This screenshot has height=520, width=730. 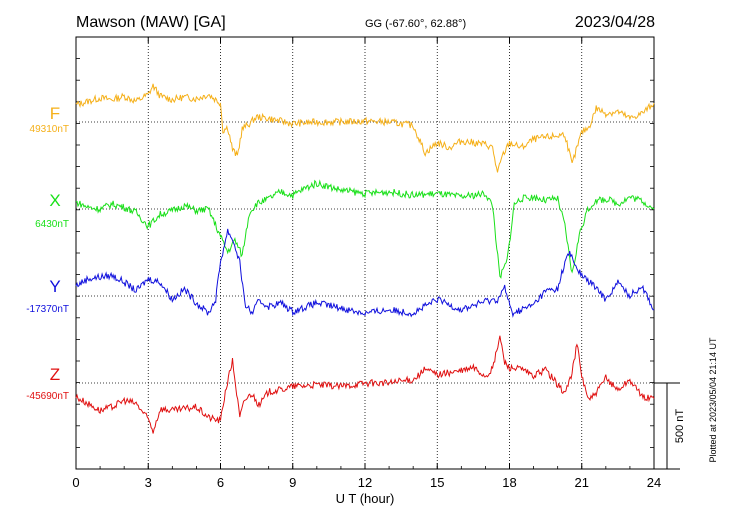 What do you see at coordinates (680, 426) in the screenshot?
I see `scale-bar-label: 500 nT` at bounding box center [680, 426].